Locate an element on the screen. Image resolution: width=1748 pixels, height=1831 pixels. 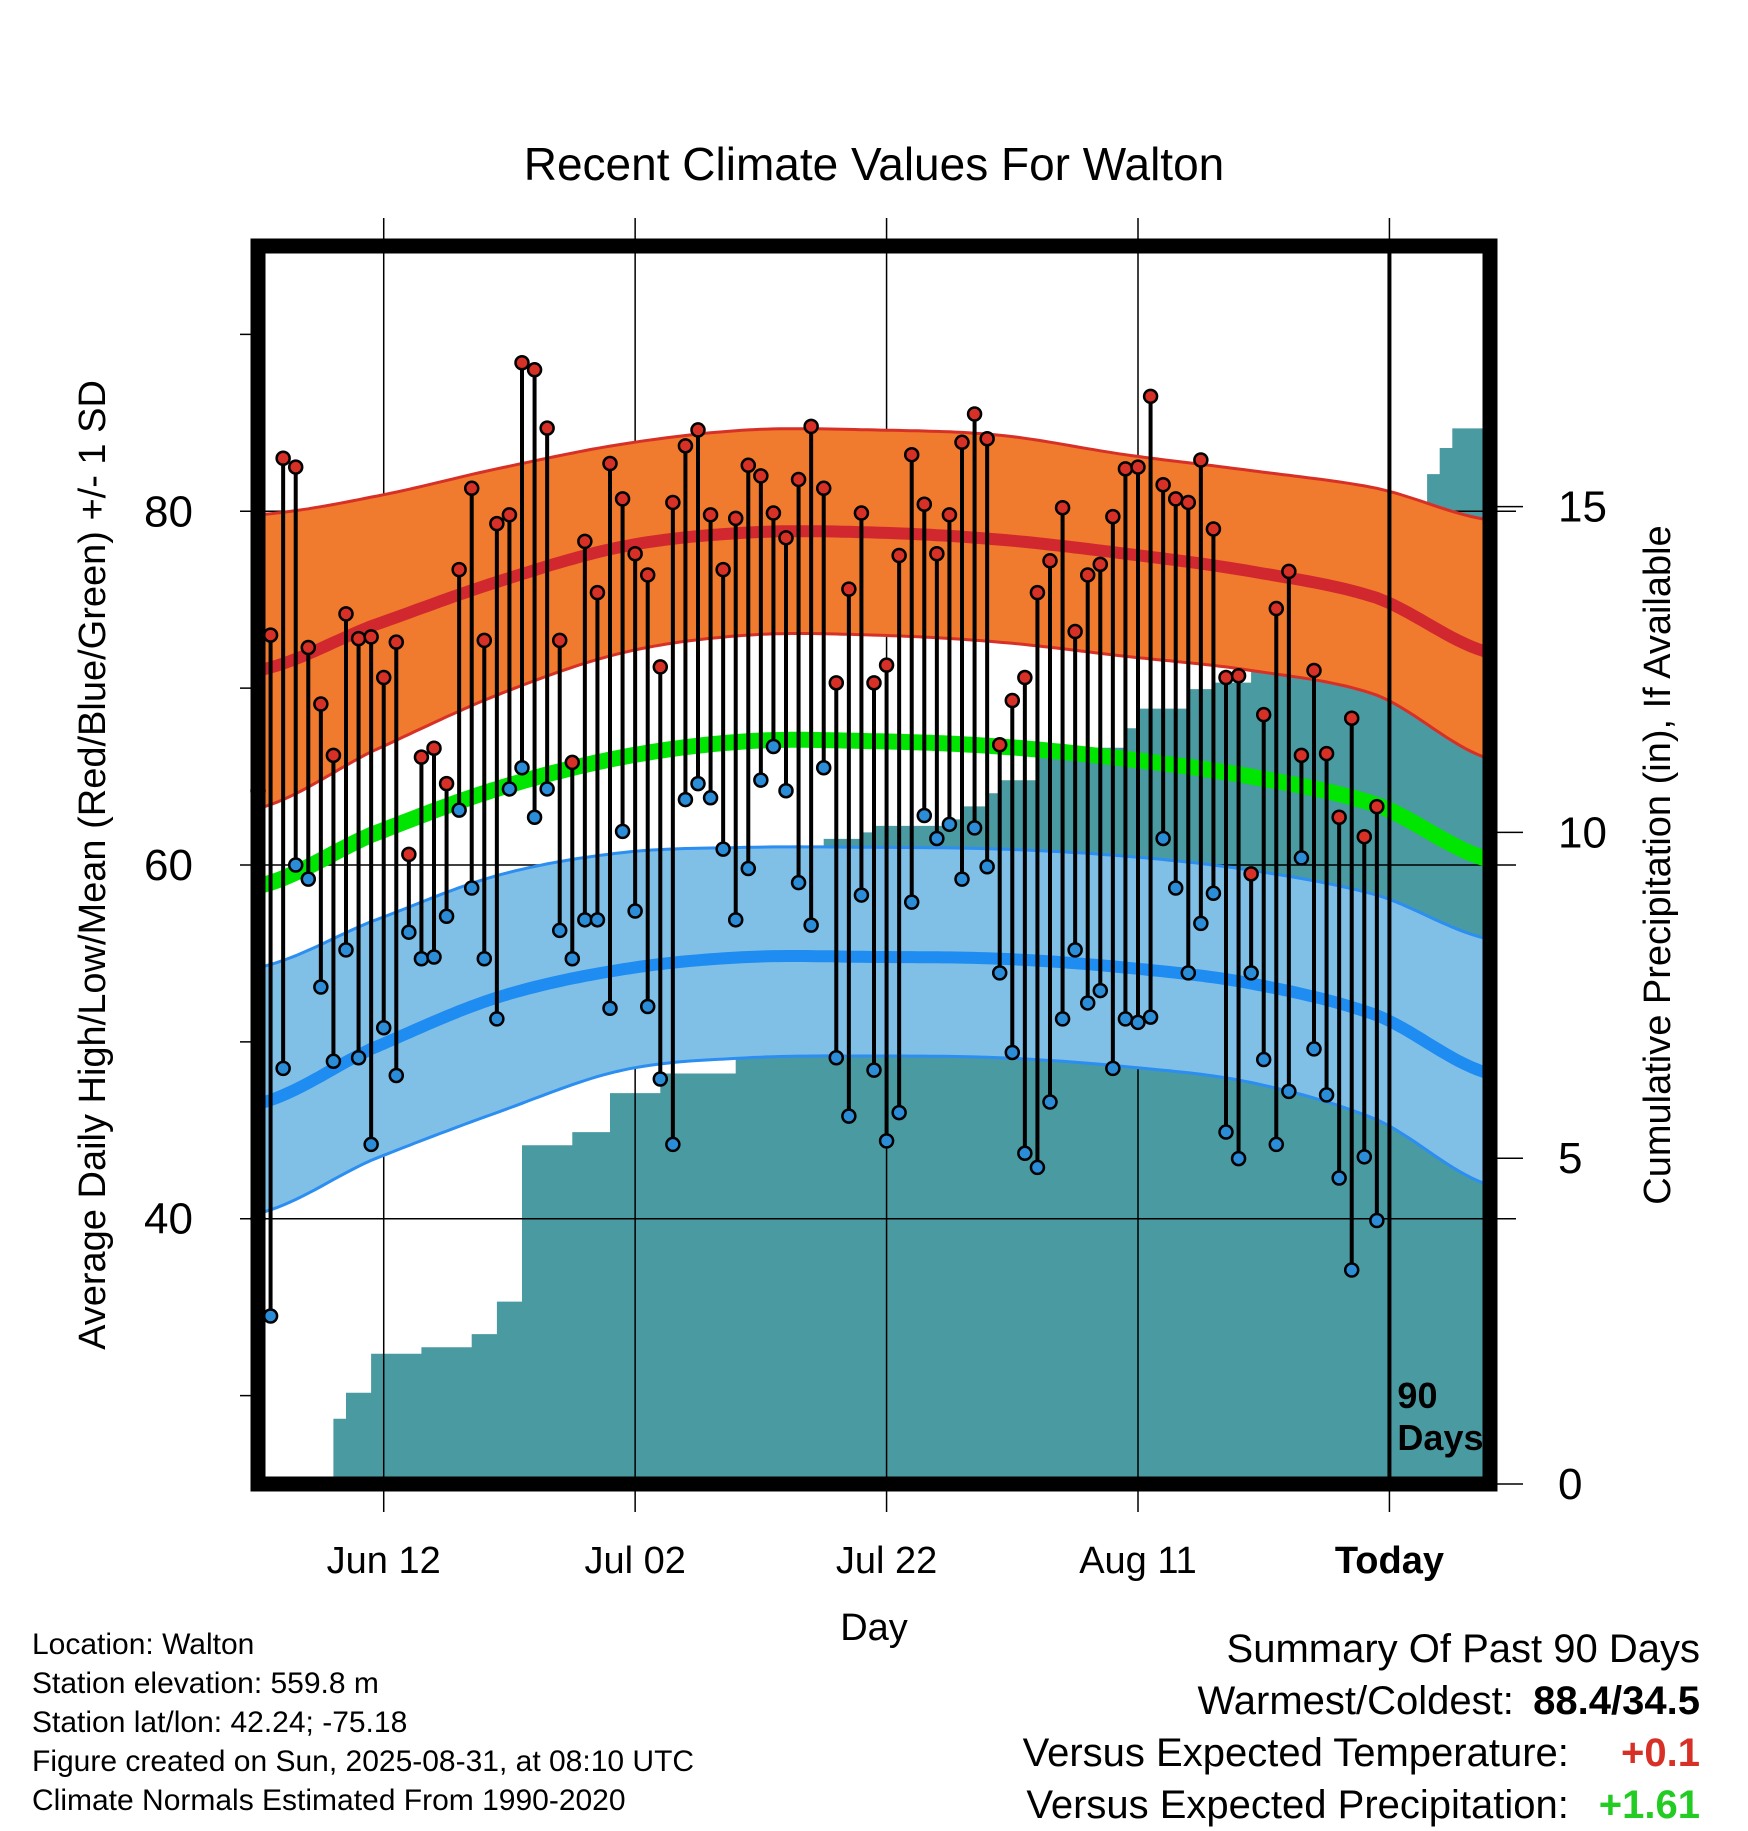
elevation-text: Station elevation: 559.8 m is located at coordinates (205, 1683).